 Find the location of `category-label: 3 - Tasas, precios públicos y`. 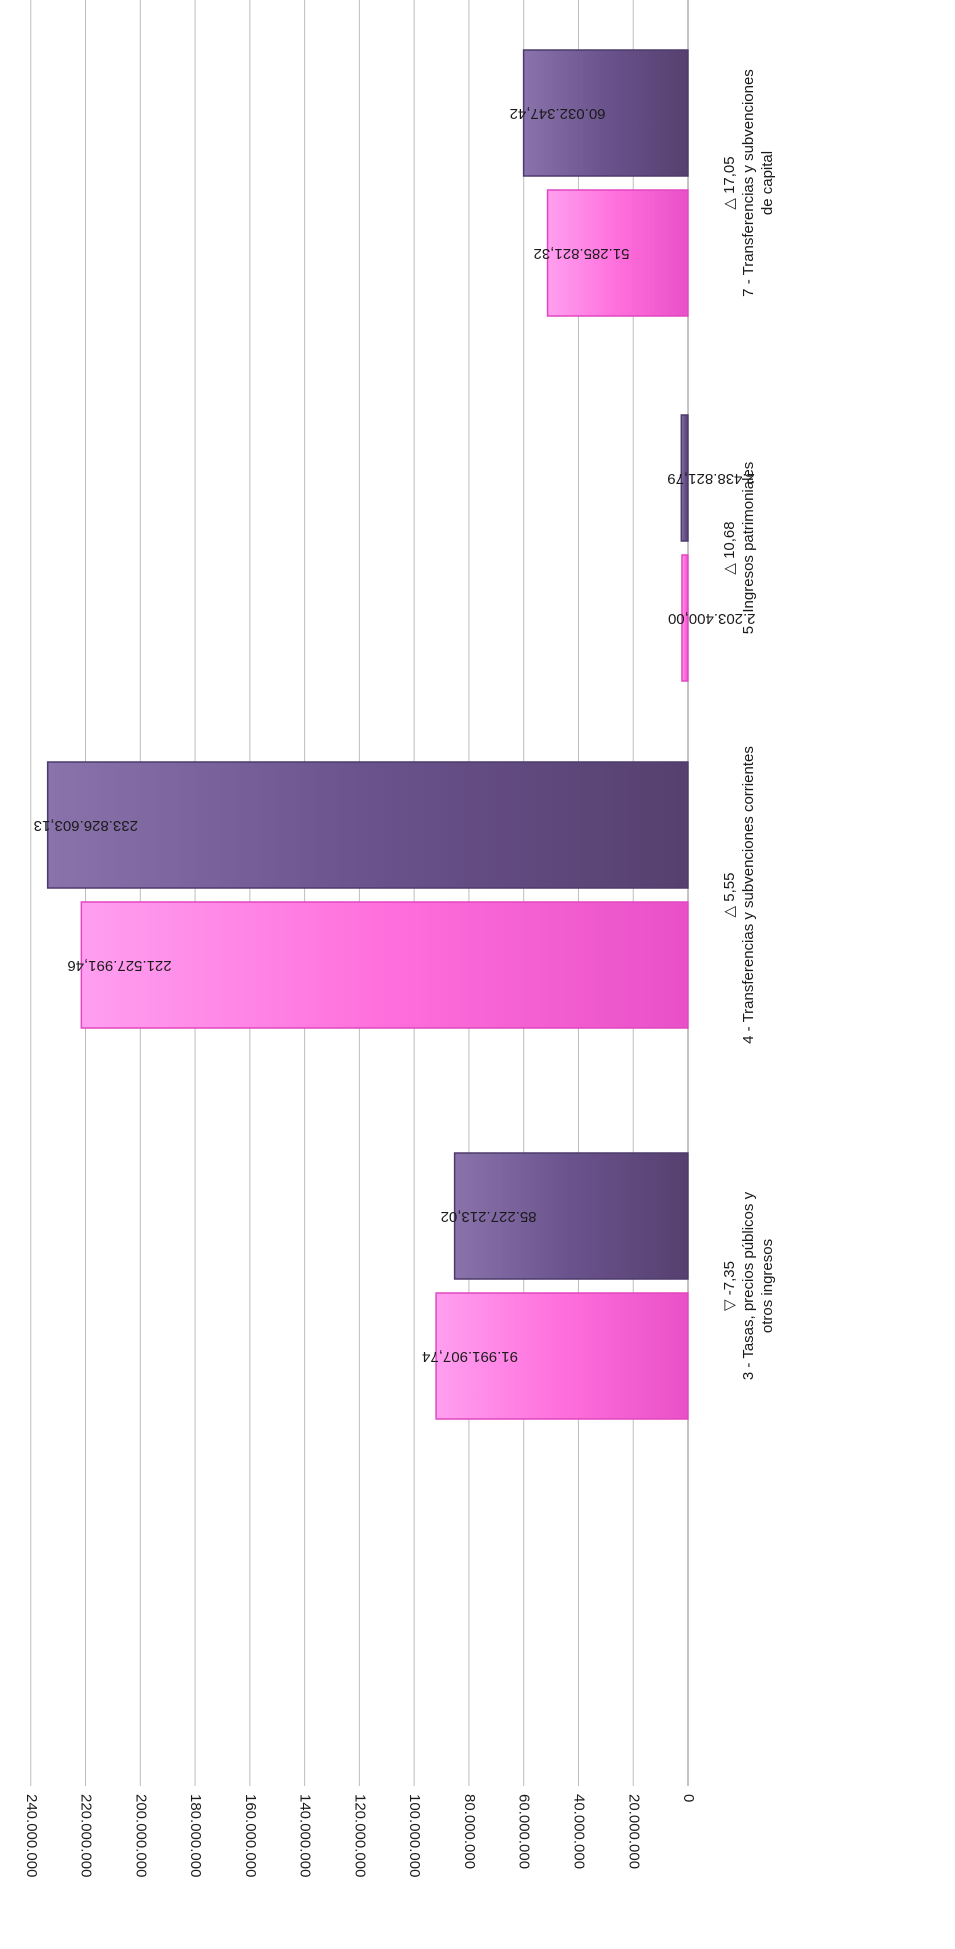

category-label: 3 - Tasas, precios públicos y is located at coordinates (748, 1285).